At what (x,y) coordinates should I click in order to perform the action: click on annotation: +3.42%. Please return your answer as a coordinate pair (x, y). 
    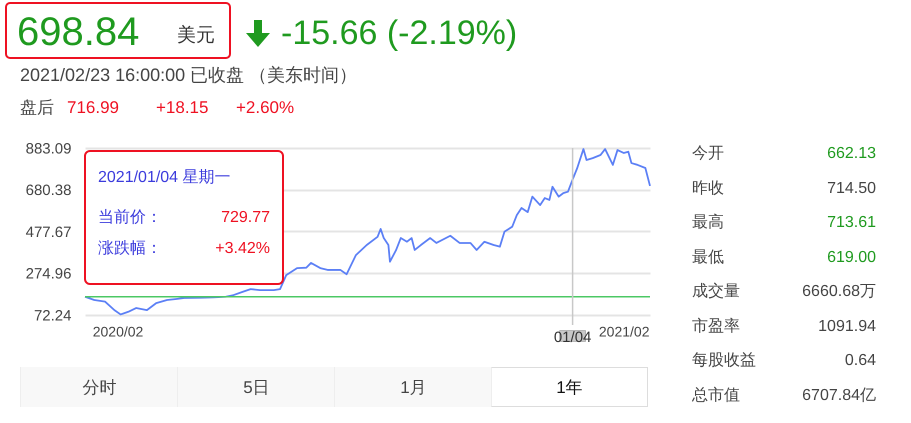
    Looking at the image, I should click on (242, 248).